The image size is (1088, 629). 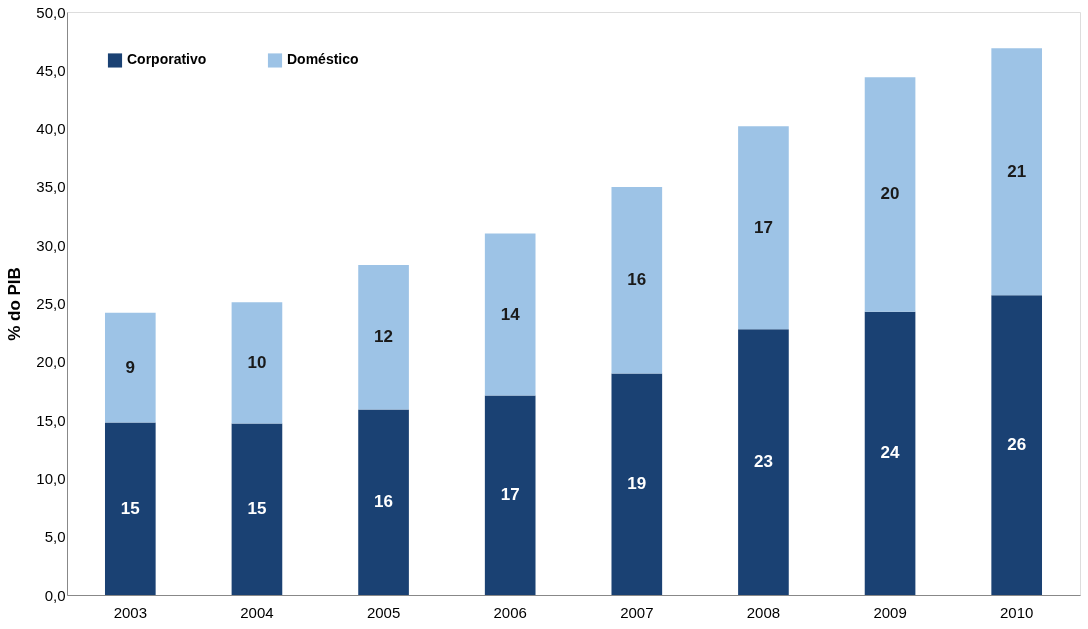 What do you see at coordinates (323, 59) in the screenshot?
I see `legend-label: Doméstico` at bounding box center [323, 59].